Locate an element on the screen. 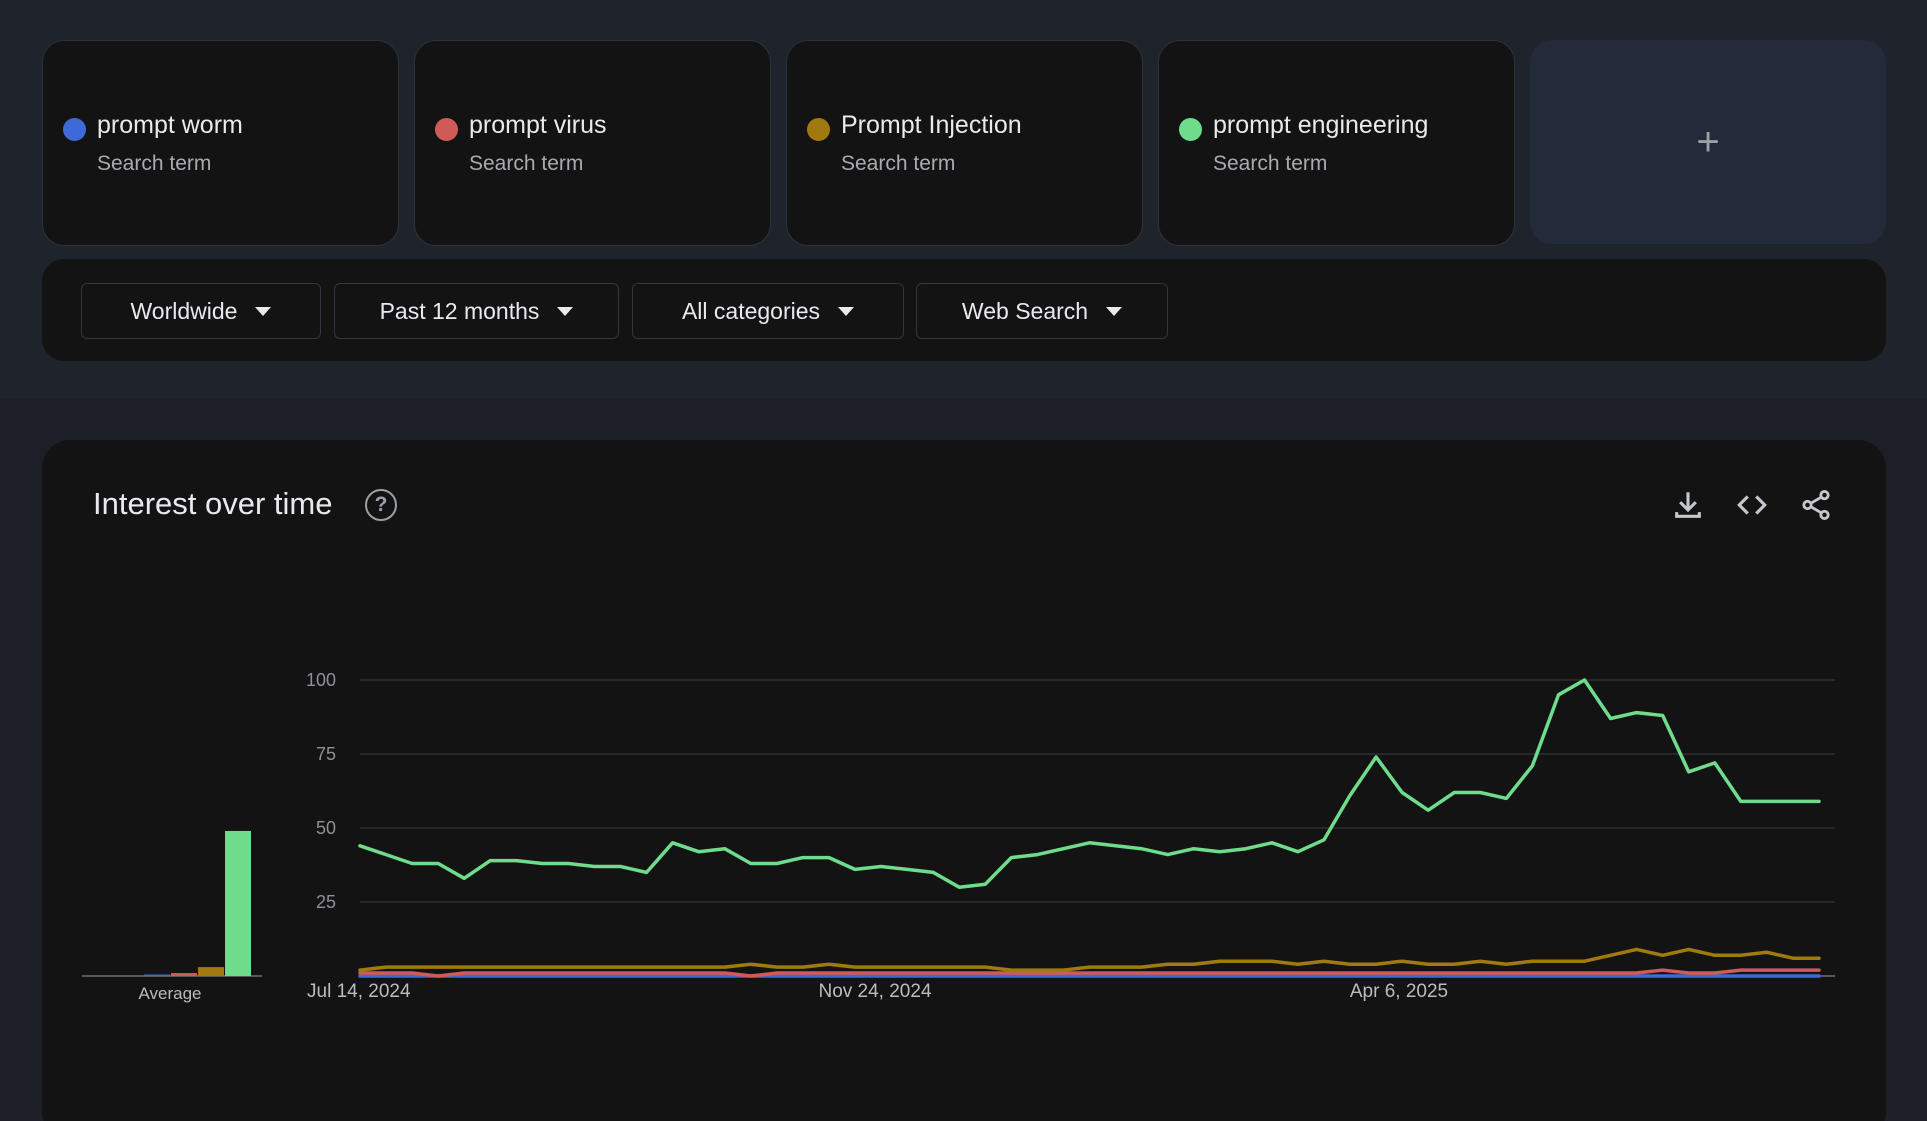 The width and height of the screenshot is (1927, 1121). search-type-value: Web Search is located at coordinates (1025, 310).